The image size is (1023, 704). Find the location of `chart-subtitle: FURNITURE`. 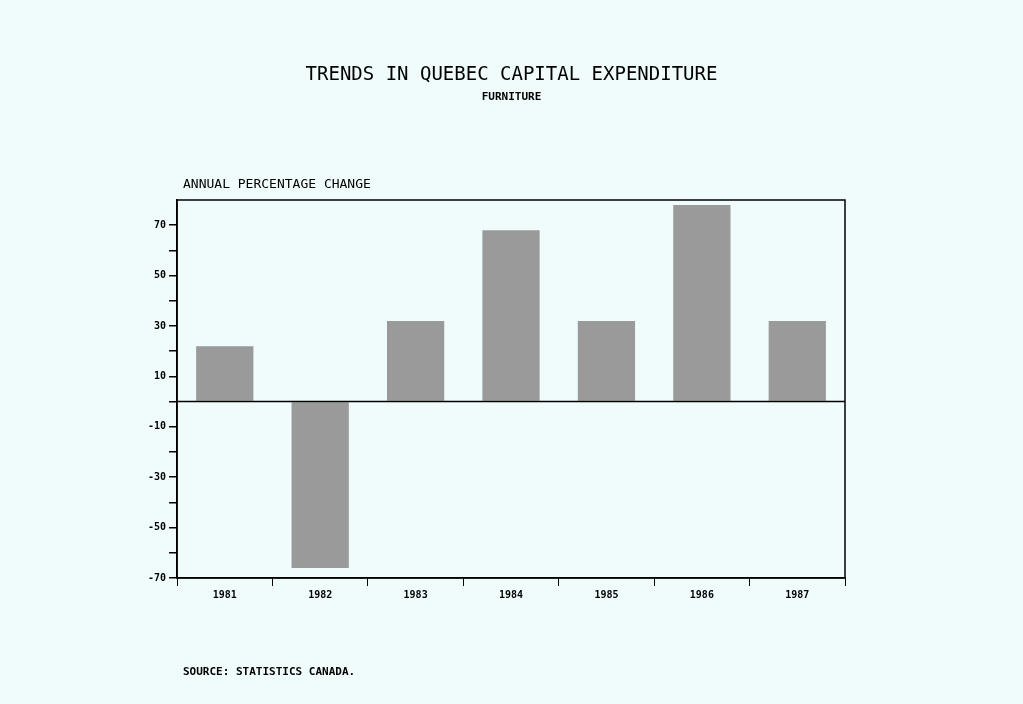

chart-subtitle: FURNITURE is located at coordinates (511, 96).